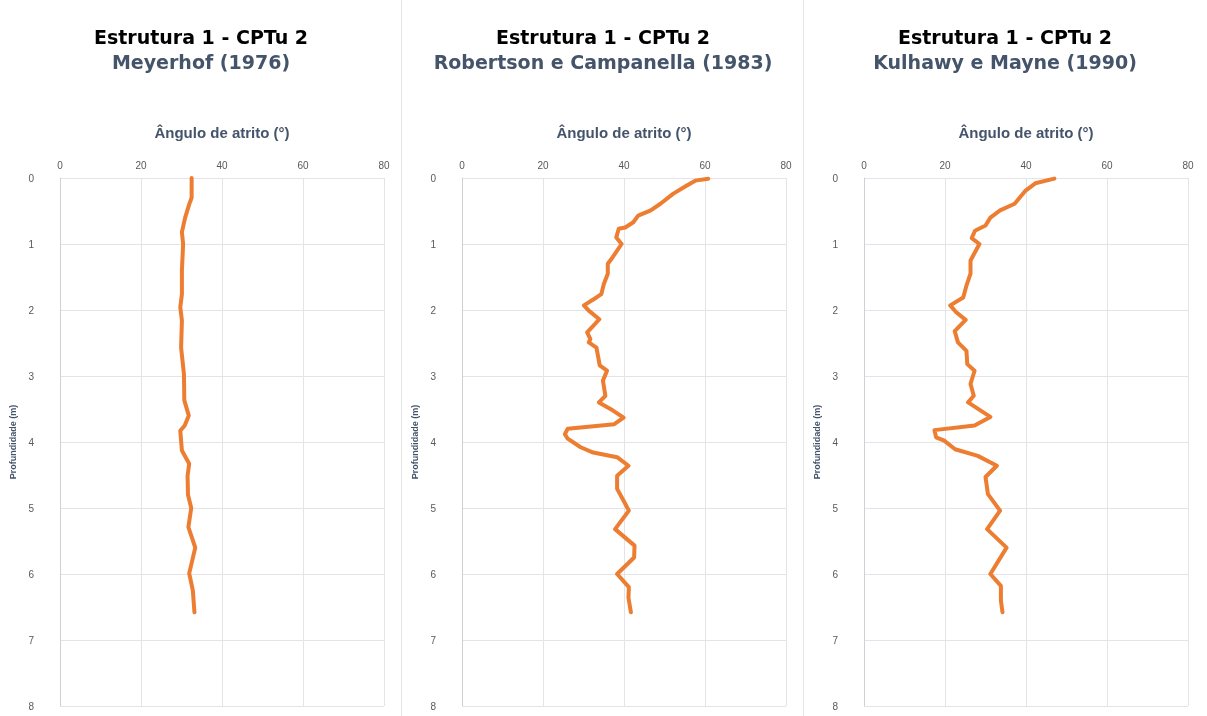 The width and height of the screenshot is (1207, 716). What do you see at coordinates (1005, 61) in the screenshot?
I see `chart-subtitle: Kulhawy e Mayne (1990)` at bounding box center [1005, 61].